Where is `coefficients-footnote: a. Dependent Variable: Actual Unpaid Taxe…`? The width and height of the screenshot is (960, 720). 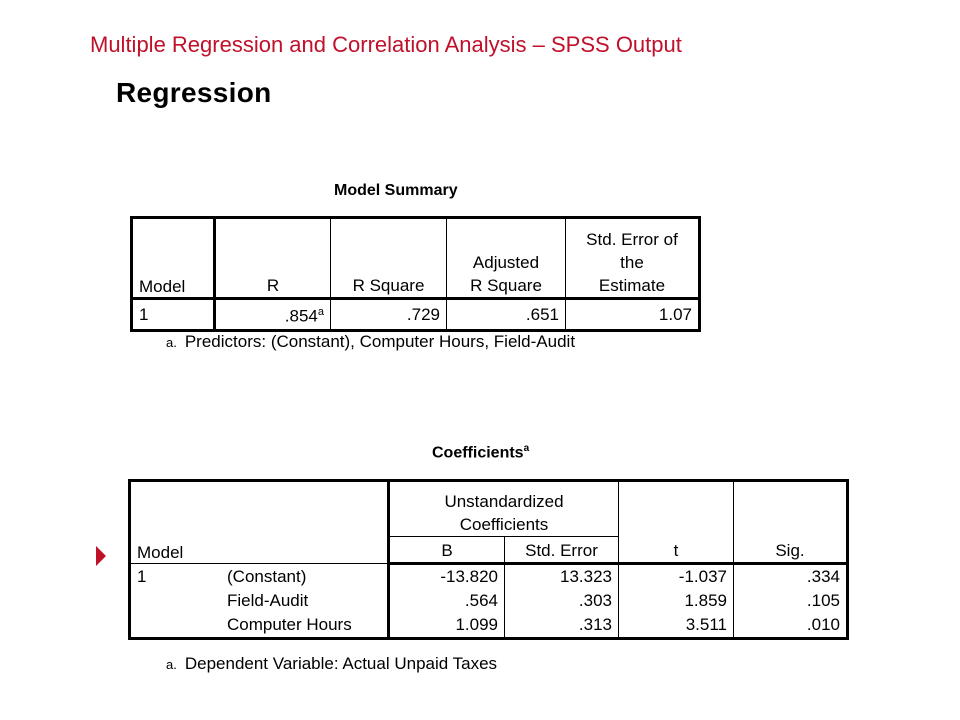 coefficients-footnote: a. Dependent Variable: Actual Unpaid Taxe… is located at coordinates (331, 664).